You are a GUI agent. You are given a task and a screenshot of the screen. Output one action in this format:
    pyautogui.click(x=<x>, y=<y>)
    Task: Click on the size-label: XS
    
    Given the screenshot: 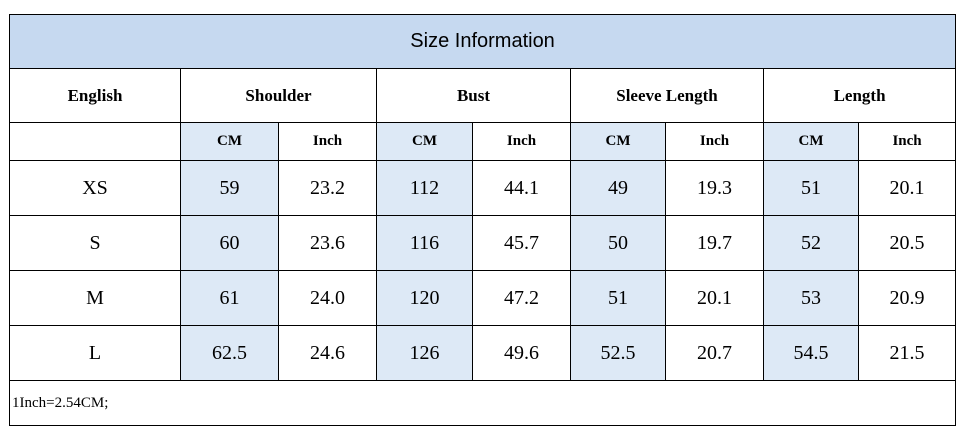 What is the action you would take?
    pyautogui.click(x=95, y=188)
    